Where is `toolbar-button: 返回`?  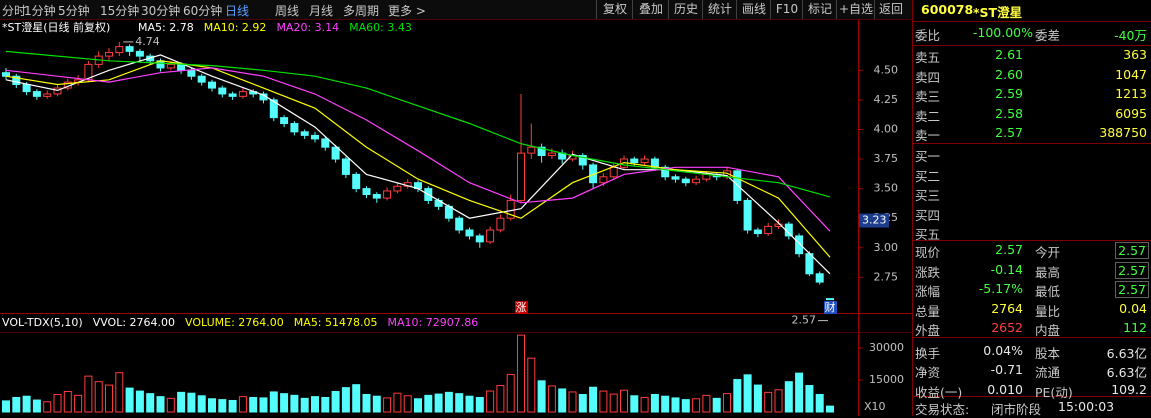 toolbar-button: 返回 is located at coordinates (890, 9).